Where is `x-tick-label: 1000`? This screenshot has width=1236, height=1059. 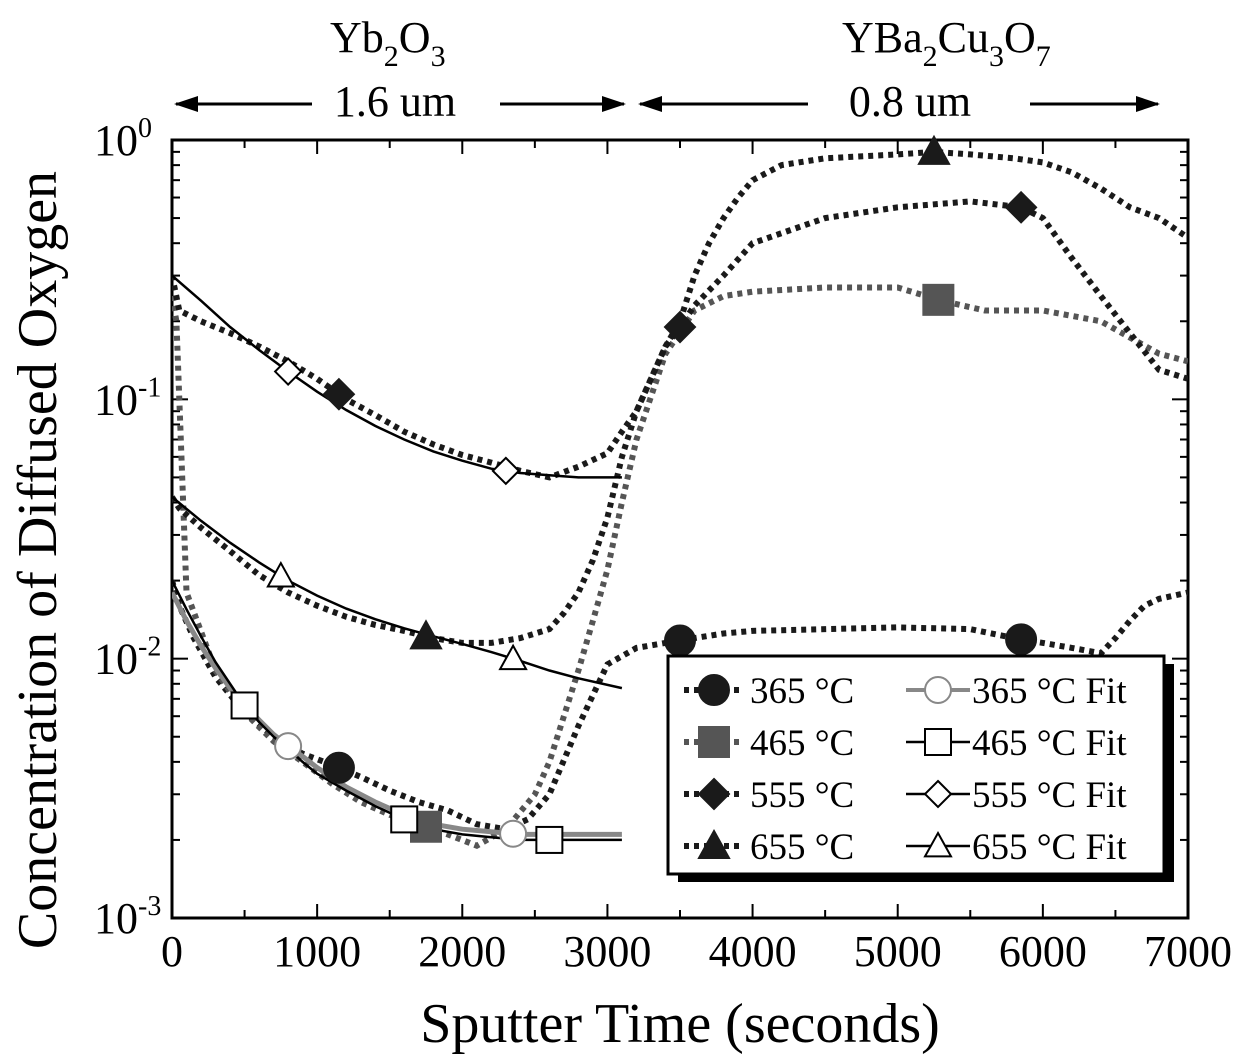
x-tick-label: 1000 is located at coordinates (317, 951).